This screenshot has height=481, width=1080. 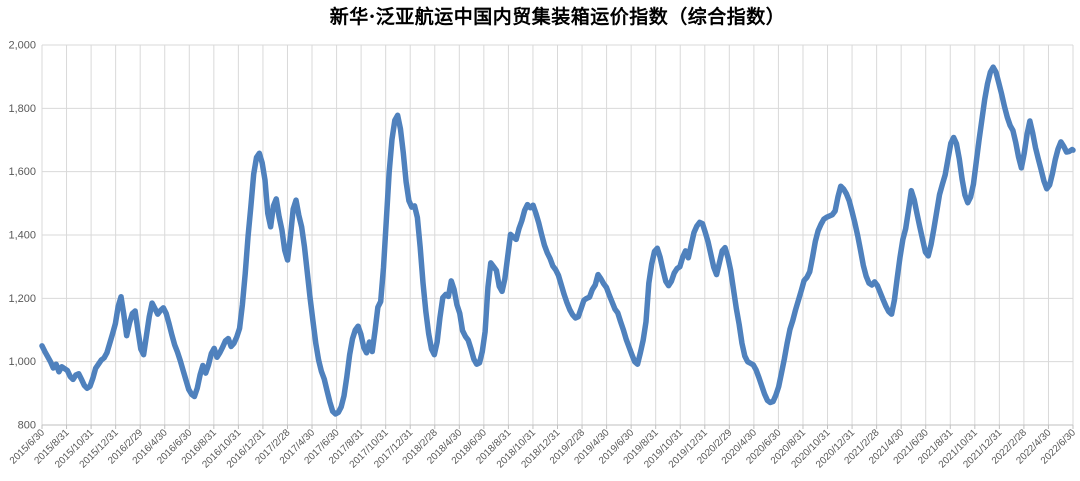 I want to click on y-axis-tick-label: 1,800, so click(x=22, y=109).